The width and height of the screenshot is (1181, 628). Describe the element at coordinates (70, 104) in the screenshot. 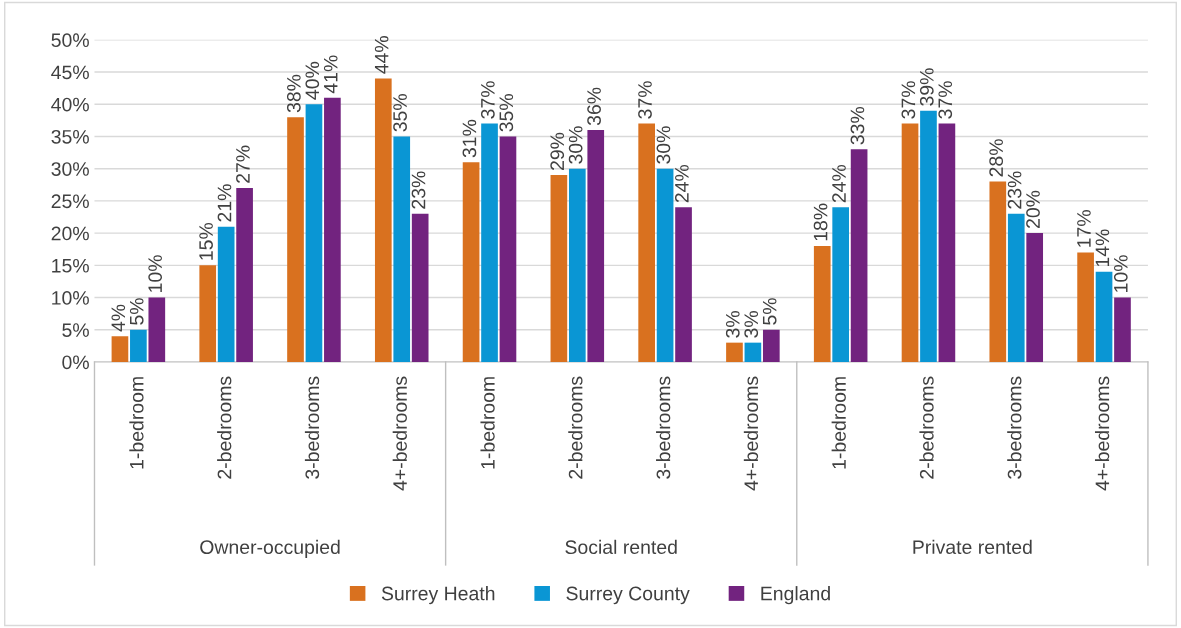

I see `y-tick-label: 40%` at that location.